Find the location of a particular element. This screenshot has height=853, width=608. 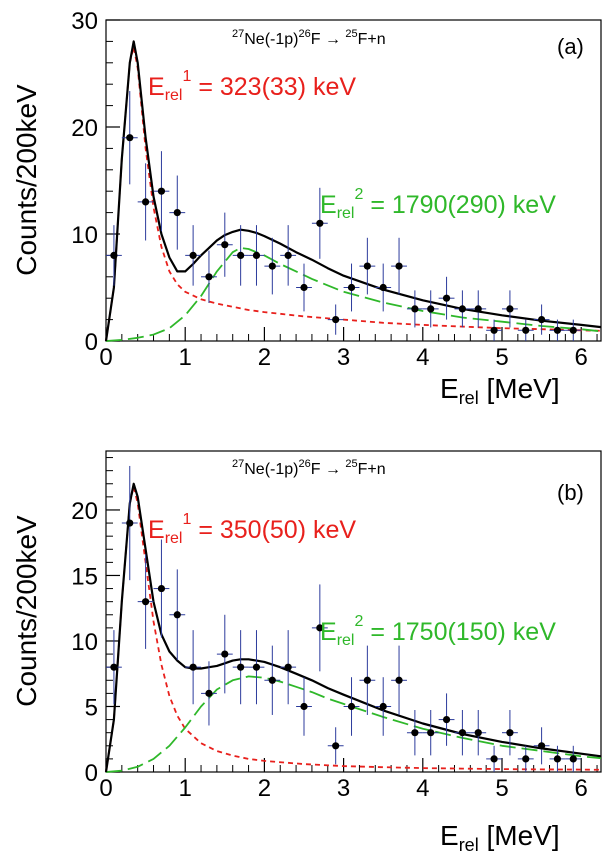

annotation-value: = 1750(150) keV is located at coordinates (459, 632).